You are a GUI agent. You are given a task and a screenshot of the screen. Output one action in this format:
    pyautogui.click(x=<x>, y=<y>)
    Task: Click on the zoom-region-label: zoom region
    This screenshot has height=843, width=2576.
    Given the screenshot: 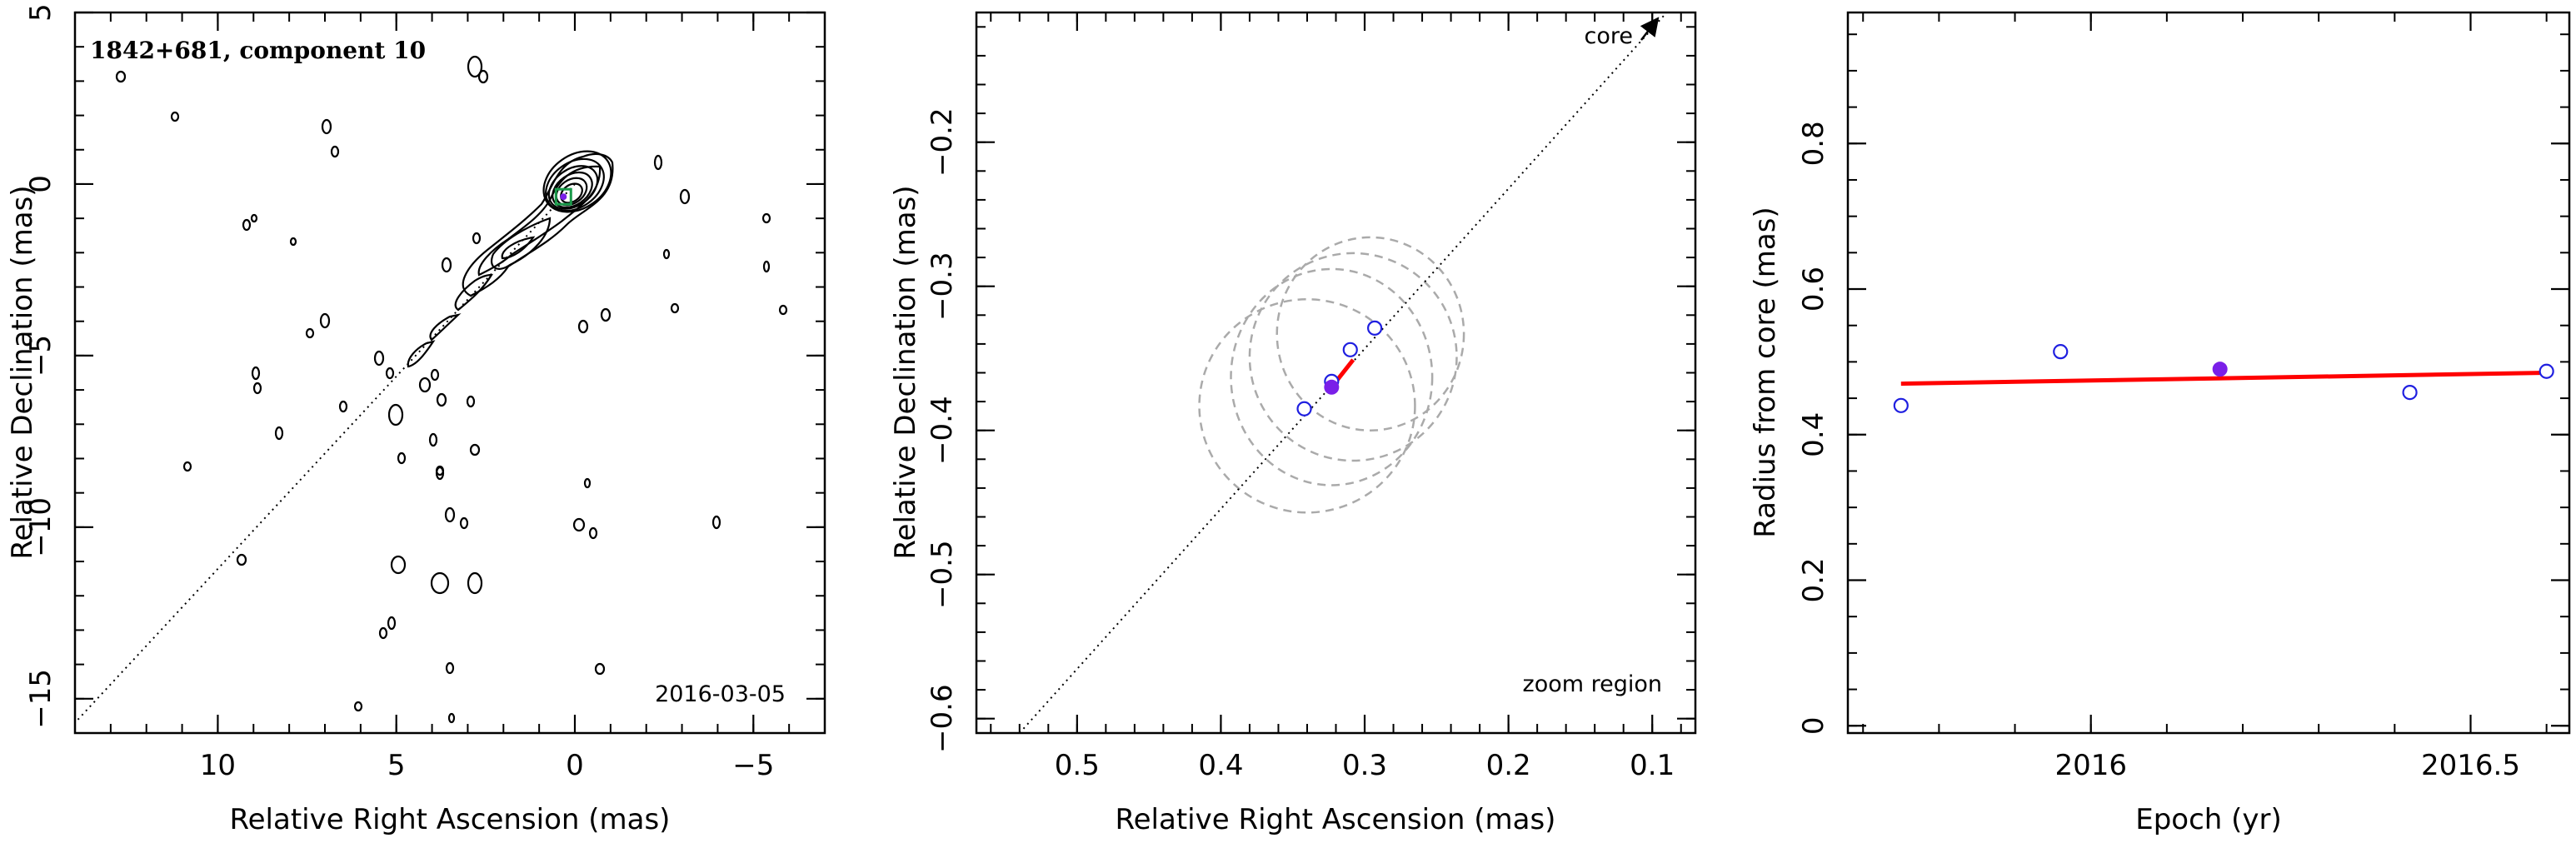 What is the action you would take?
    pyautogui.click(x=1592, y=684)
    